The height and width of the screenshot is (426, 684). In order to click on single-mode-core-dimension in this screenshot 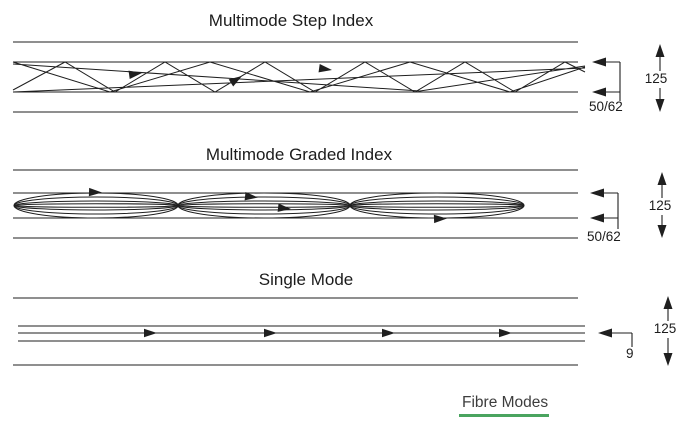, I will do `click(615, 337)`.